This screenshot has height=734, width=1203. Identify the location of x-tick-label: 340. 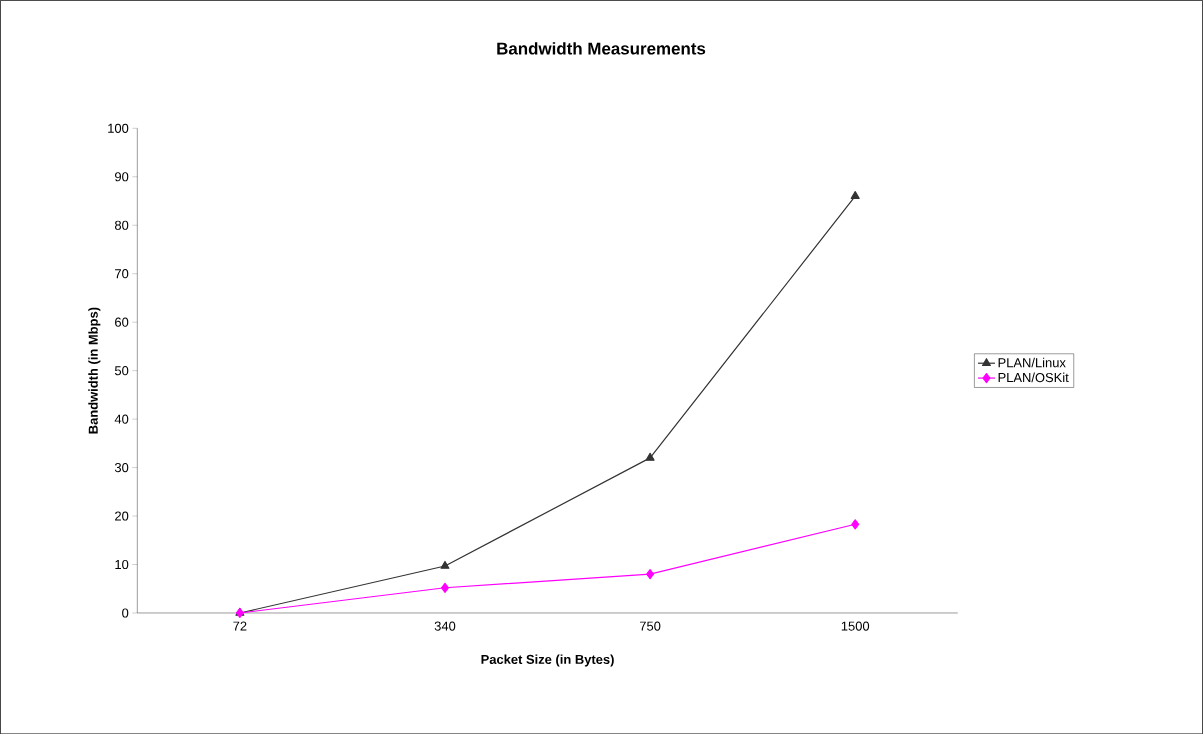
(445, 626).